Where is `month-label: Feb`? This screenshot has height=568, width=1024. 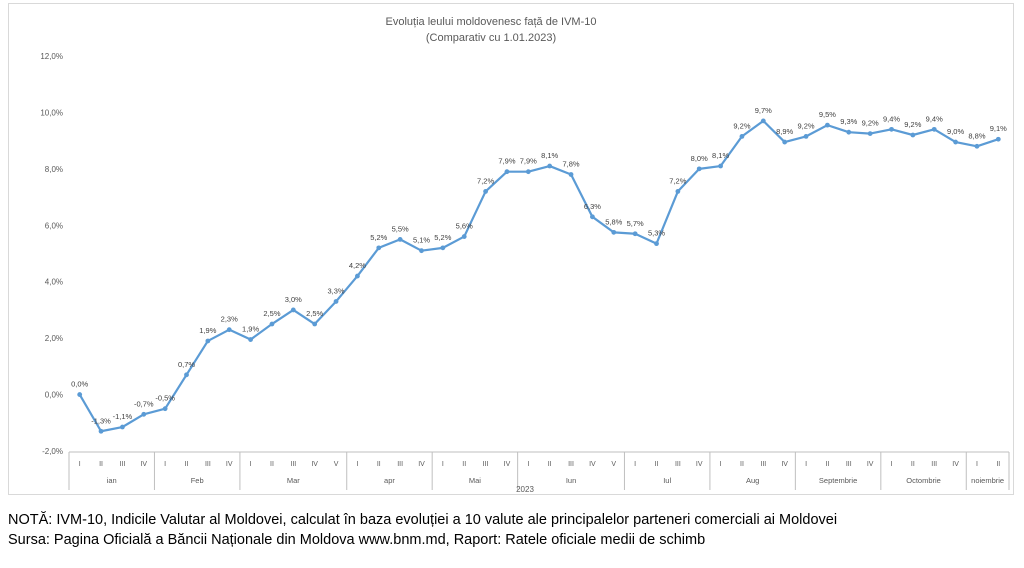 month-label: Feb is located at coordinates (197, 480).